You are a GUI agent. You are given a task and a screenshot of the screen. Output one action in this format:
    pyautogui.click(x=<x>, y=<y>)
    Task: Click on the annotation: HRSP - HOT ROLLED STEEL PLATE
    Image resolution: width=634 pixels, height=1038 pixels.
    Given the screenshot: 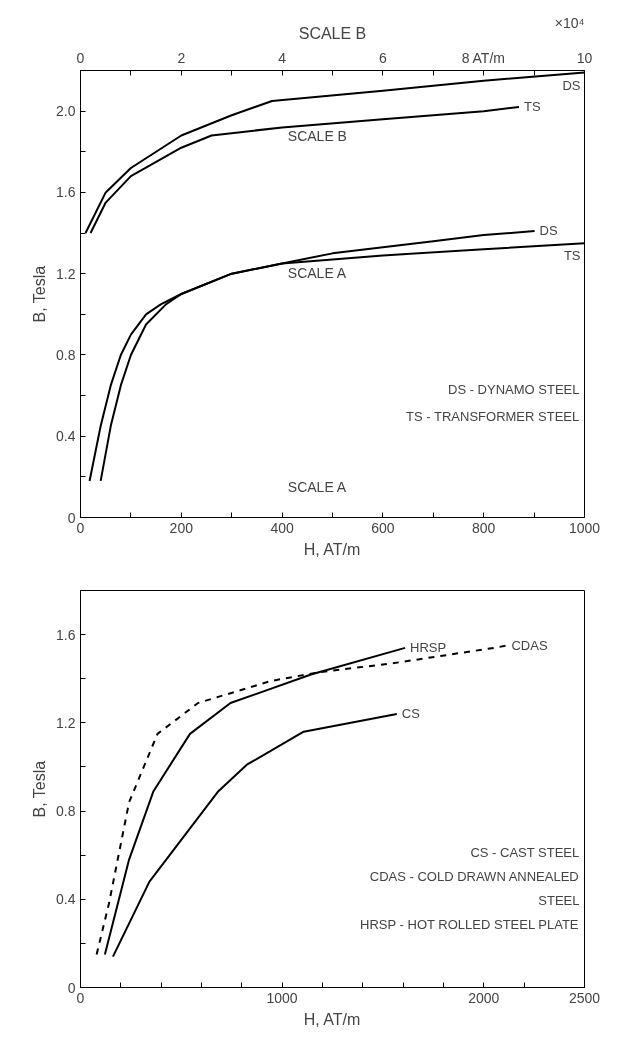 What is the action you would take?
    pyautogui.click(x=469, y=924)
    